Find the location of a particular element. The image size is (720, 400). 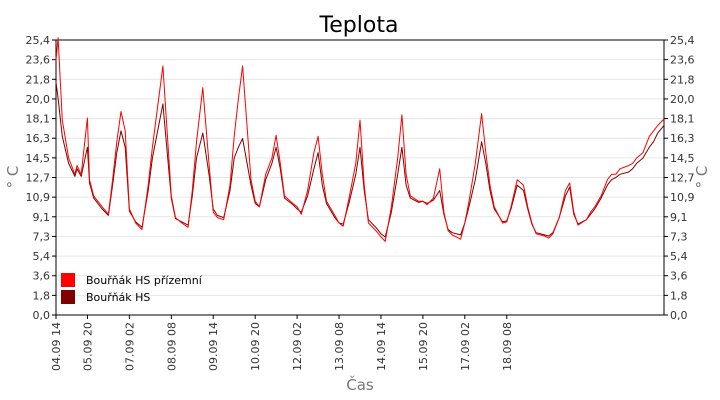

legend-label: Bouřňák HS is located at coordinates (118, 297).